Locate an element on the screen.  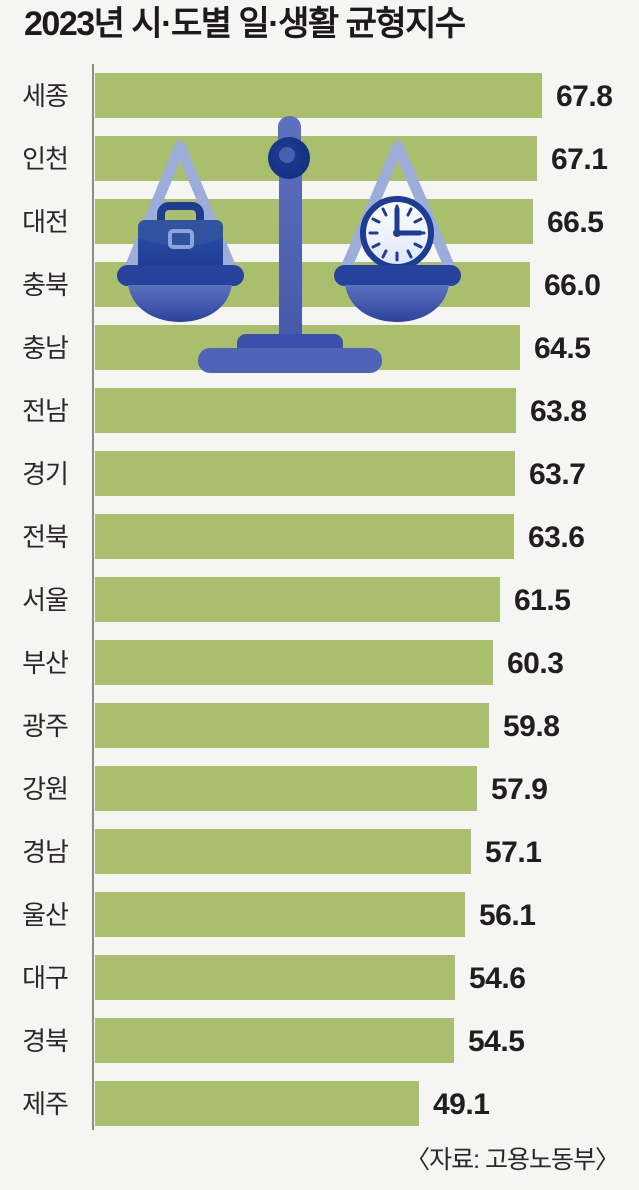
value-label: 63.7 is located at coordinates (557, 474).